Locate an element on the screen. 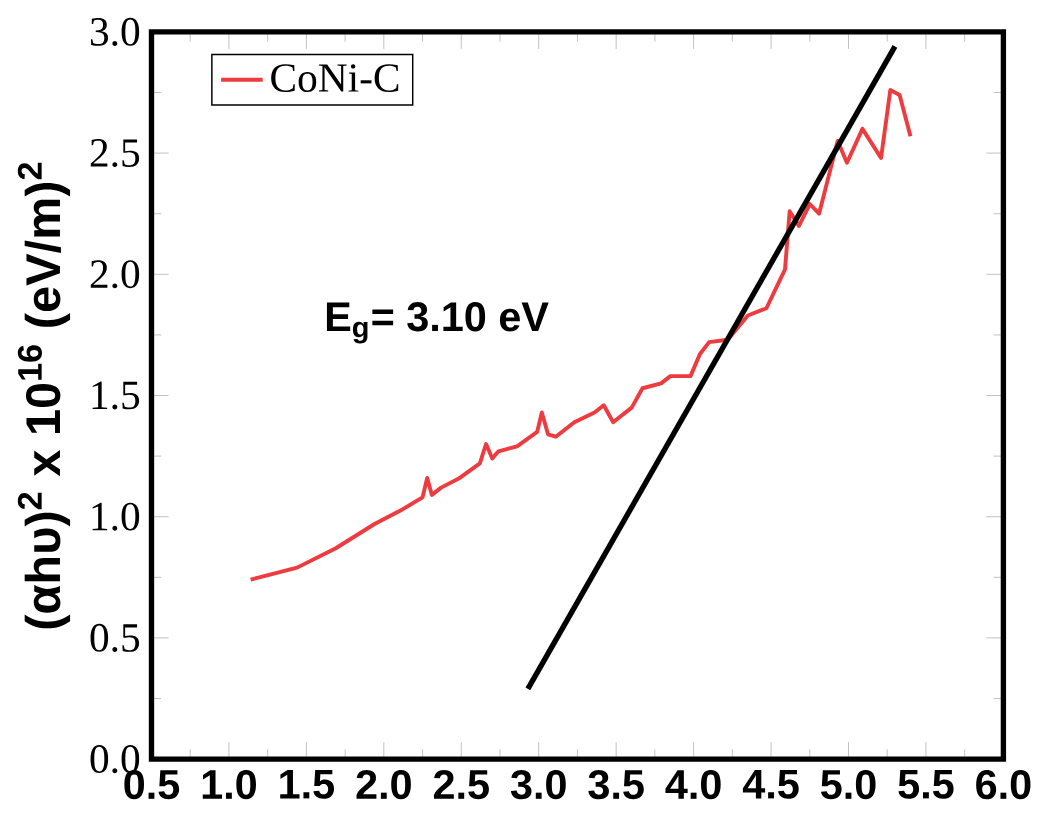 The height and width of the screenshot is (817, 1050). y-tick-label: 0.5 is located at coordinates (115, 637).